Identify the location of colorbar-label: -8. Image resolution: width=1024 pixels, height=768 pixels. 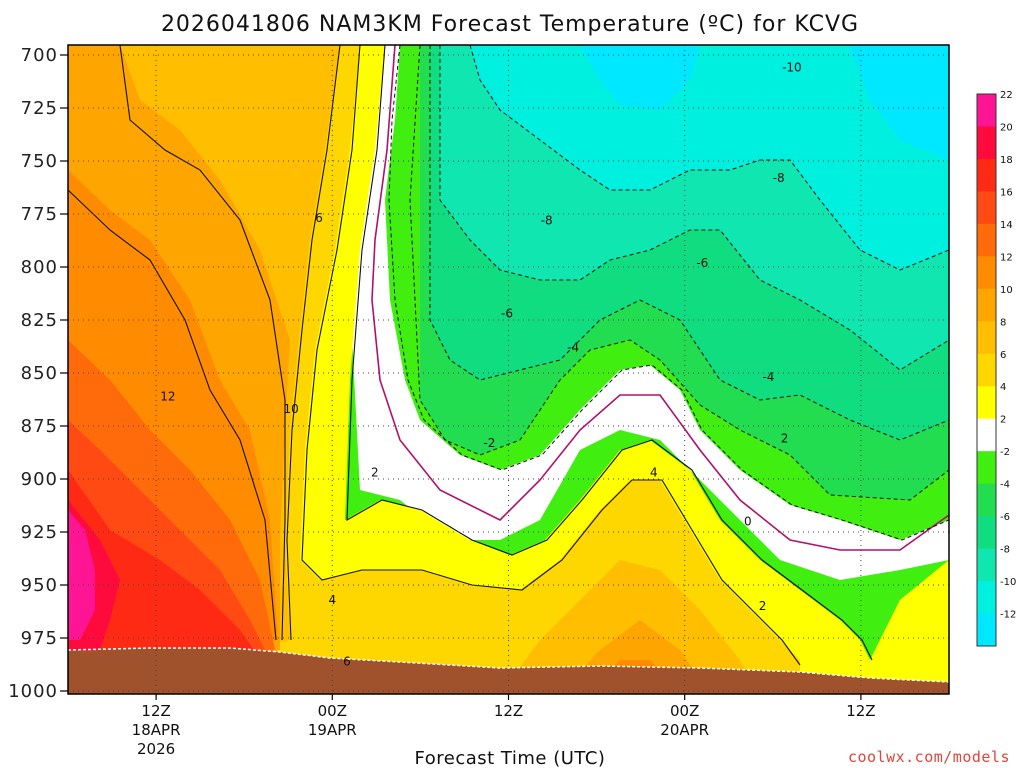
(1005, 550).